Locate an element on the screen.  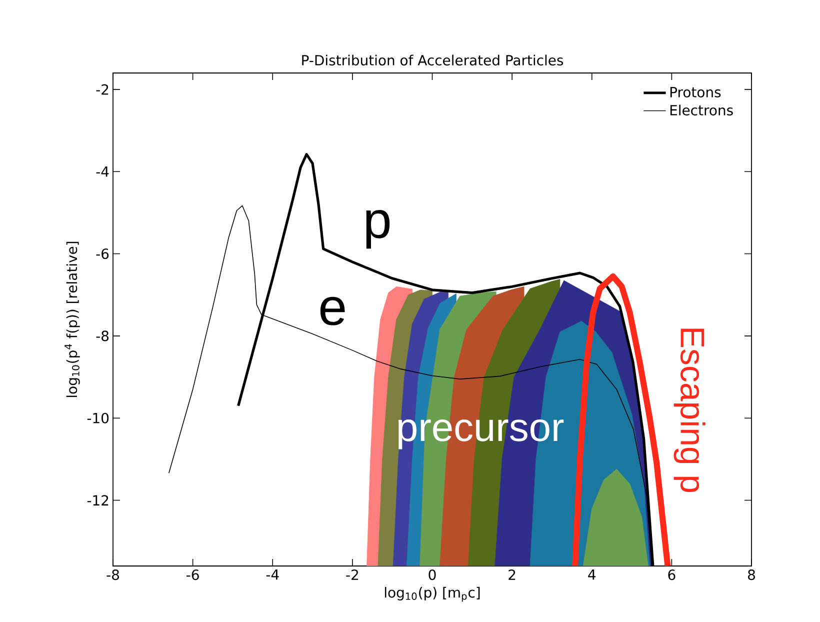
x-tick-label: 0 is located at coordinates (432, 575).